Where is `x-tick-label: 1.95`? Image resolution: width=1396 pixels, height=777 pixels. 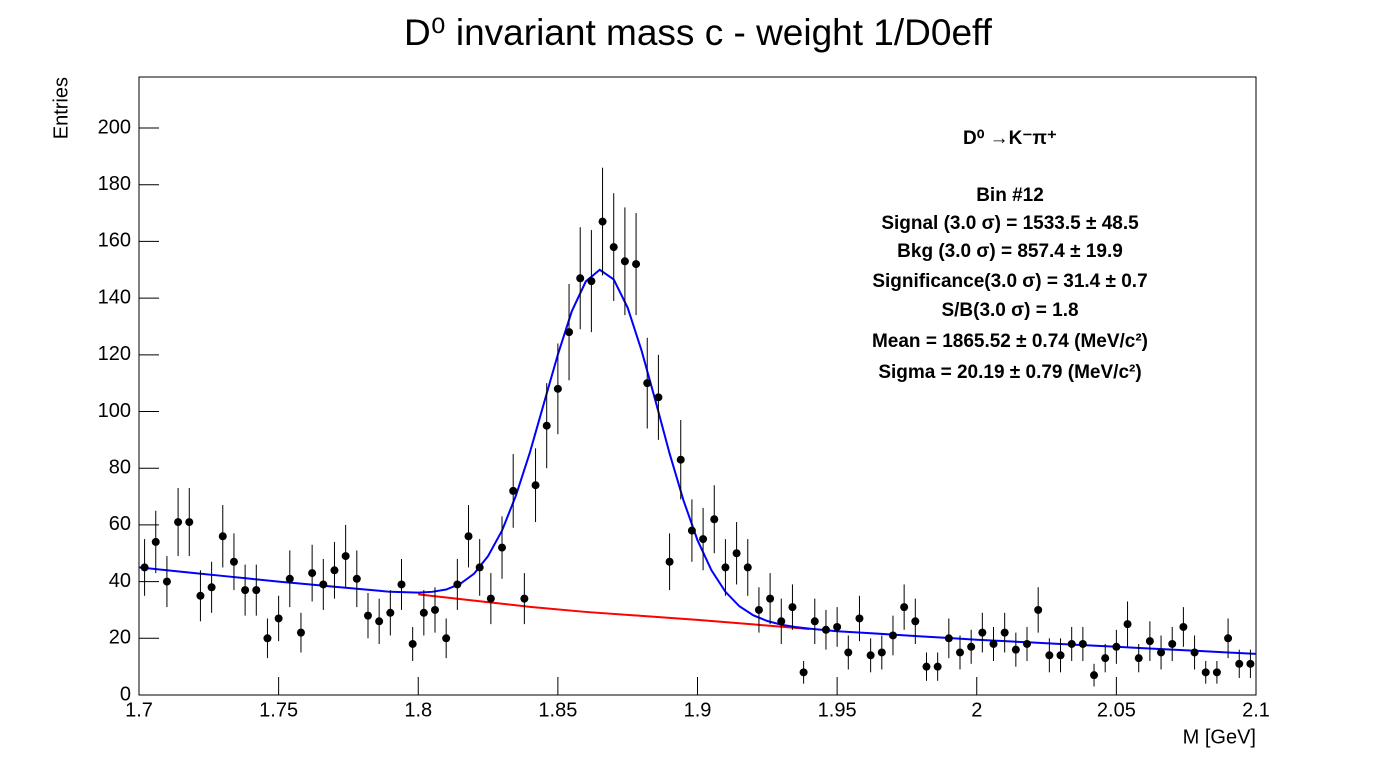
x-tick-label: 1.95 is located at coordinates (837, 710).